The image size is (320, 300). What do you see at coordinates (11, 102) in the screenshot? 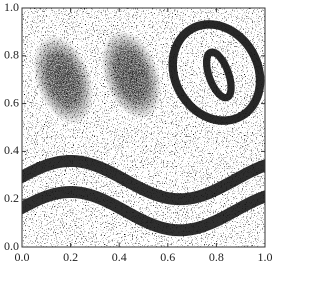
I see `y-tick-label: 0.6` at bounding box center [11, 102].